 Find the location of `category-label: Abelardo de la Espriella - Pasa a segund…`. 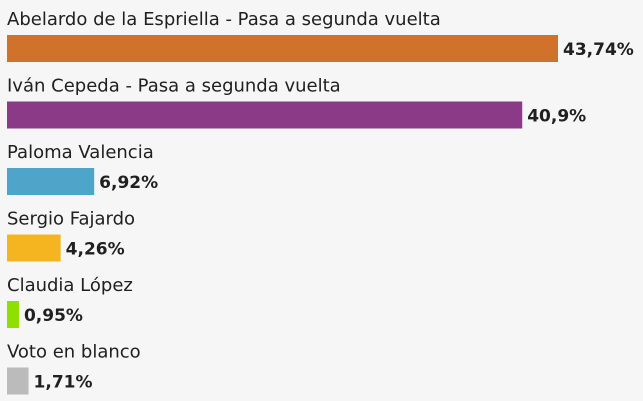

category-label: Abelardo de la Espriella - Pasa a segund… is located at coordinates (224, 19).